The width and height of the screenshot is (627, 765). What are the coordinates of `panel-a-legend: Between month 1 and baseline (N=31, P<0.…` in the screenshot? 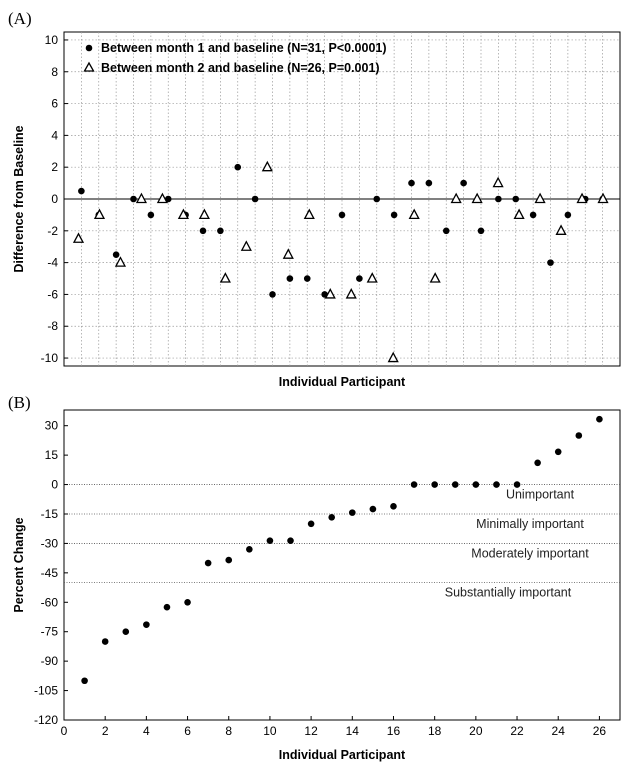 It's located at (235, 58).